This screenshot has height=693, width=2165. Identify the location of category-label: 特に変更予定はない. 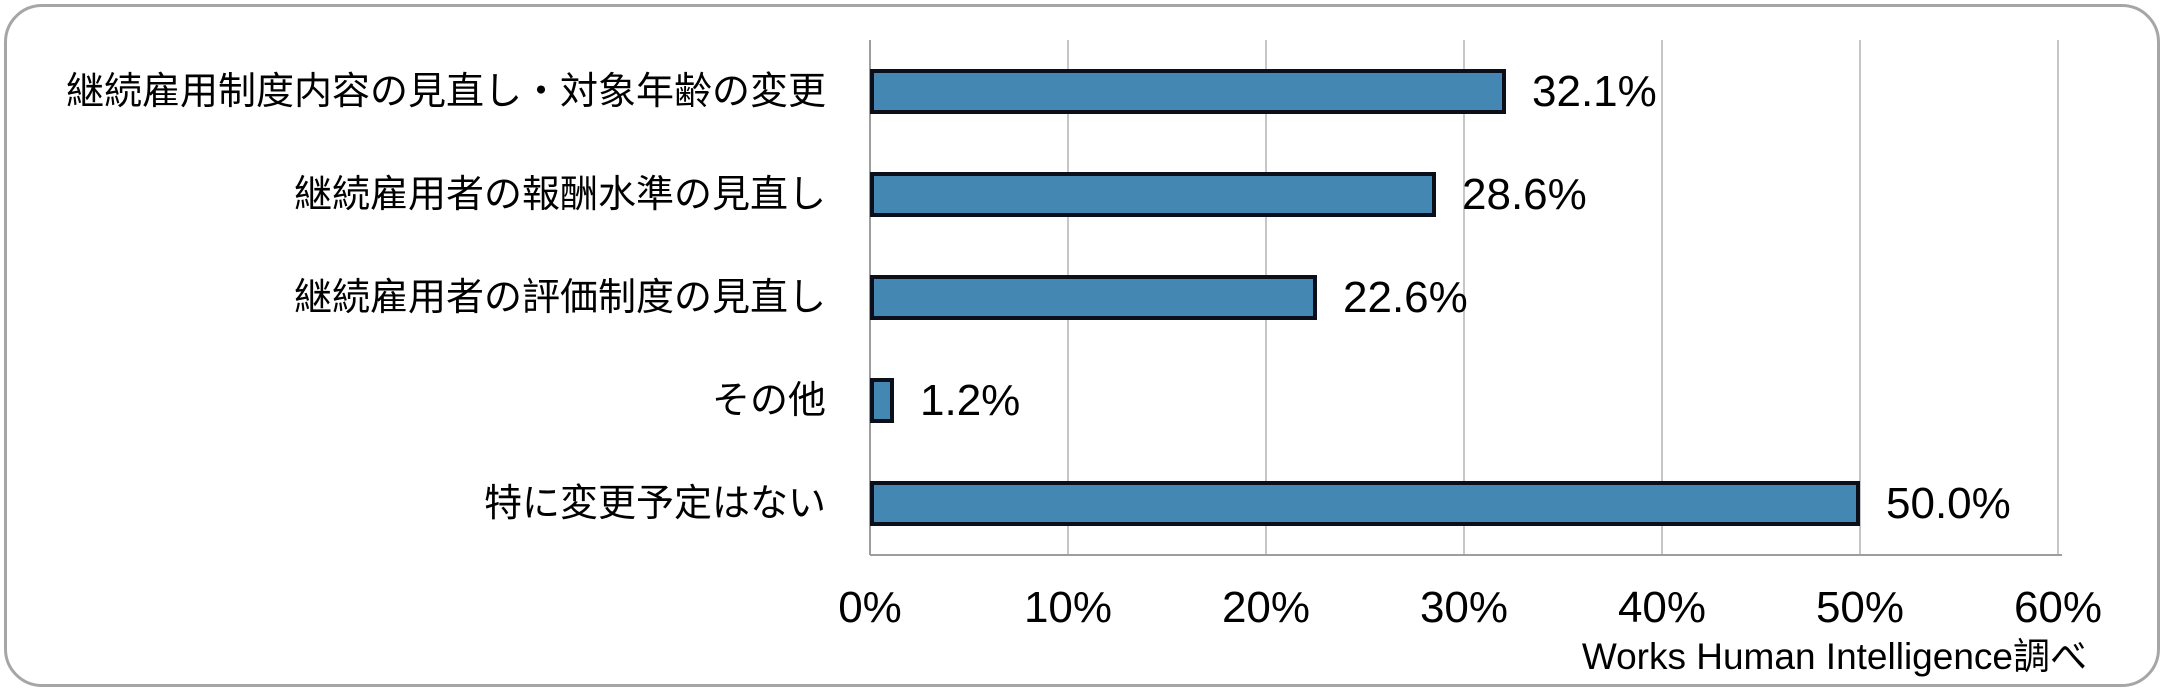
(654, 503).